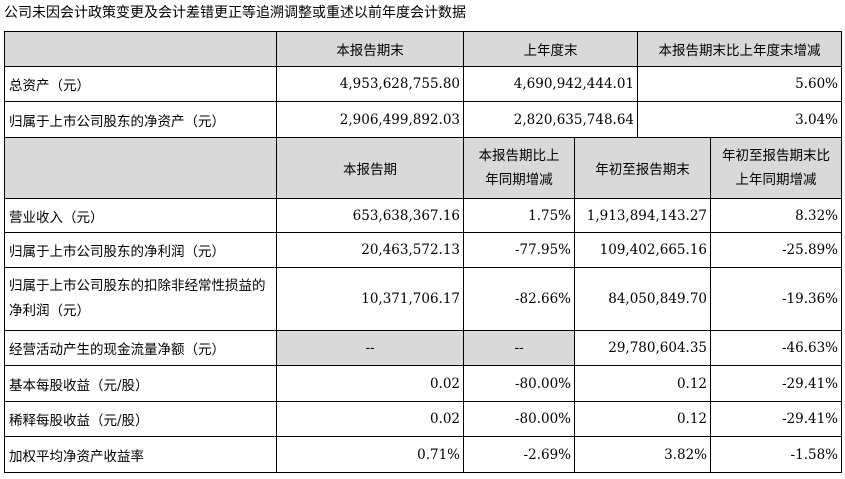 This screenshot has height=479, width=845. Describe the element at coordinates (519, 215) in the screenshot. I see `t2-cell: 1.75%` at that location.